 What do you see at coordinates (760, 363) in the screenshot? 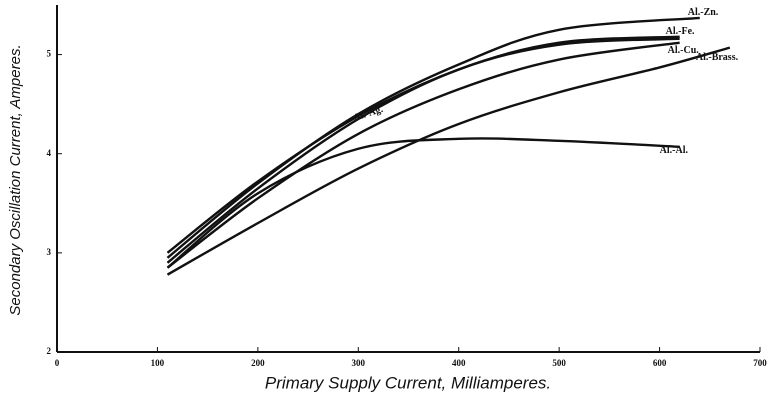
I see `x-tick-label: 700` at bounding box center [760, 363].